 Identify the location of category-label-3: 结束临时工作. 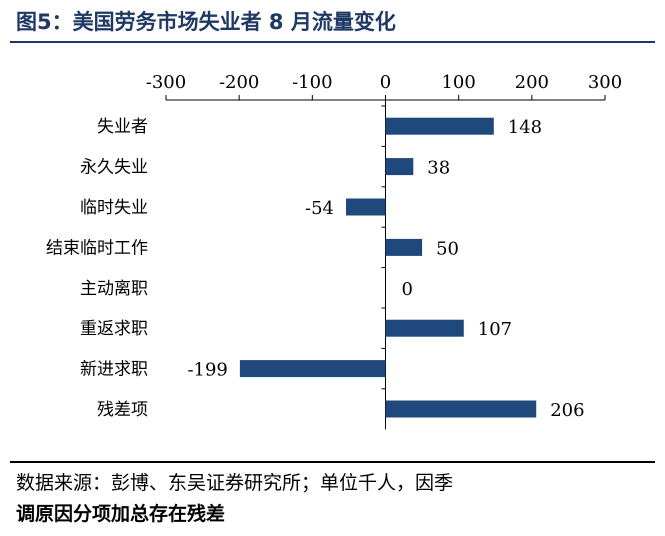
(97, 248).